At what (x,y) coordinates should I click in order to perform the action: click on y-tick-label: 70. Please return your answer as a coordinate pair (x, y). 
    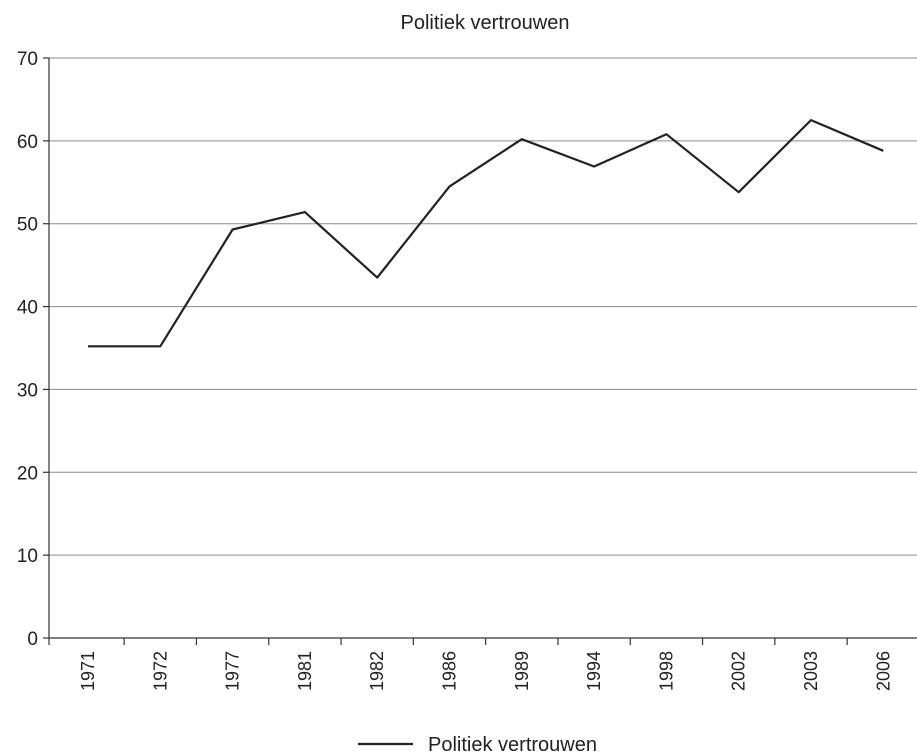
    Looking at the image, I should click on (27, 59).